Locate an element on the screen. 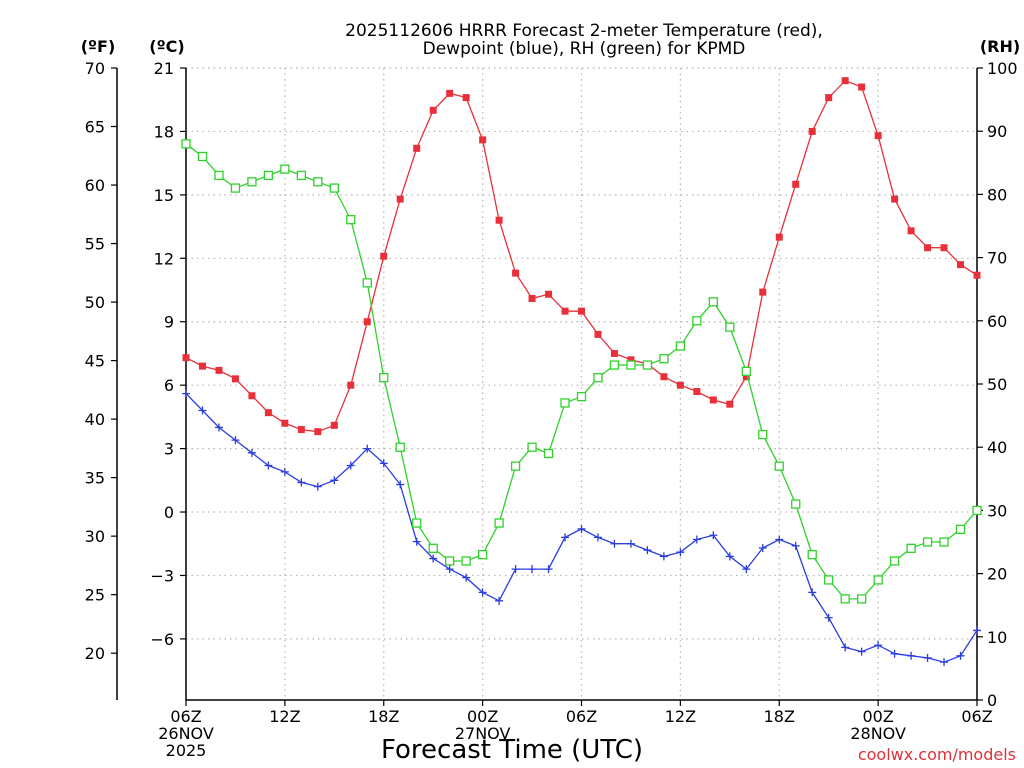 The width and height of the screenshot is (1024, 768). x-tick-label: 28NOV is located at coordinates (878, 733).